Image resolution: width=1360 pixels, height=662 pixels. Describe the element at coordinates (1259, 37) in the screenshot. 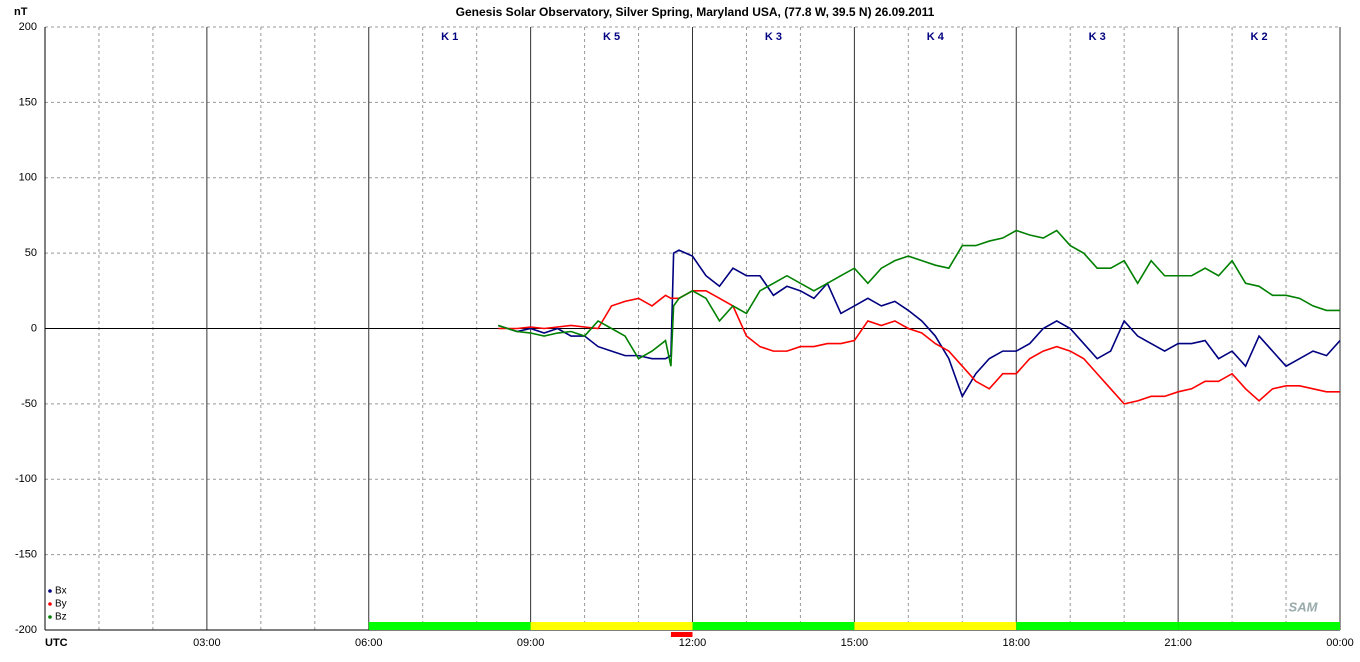

I see `k-band-label: K 2` at that location.